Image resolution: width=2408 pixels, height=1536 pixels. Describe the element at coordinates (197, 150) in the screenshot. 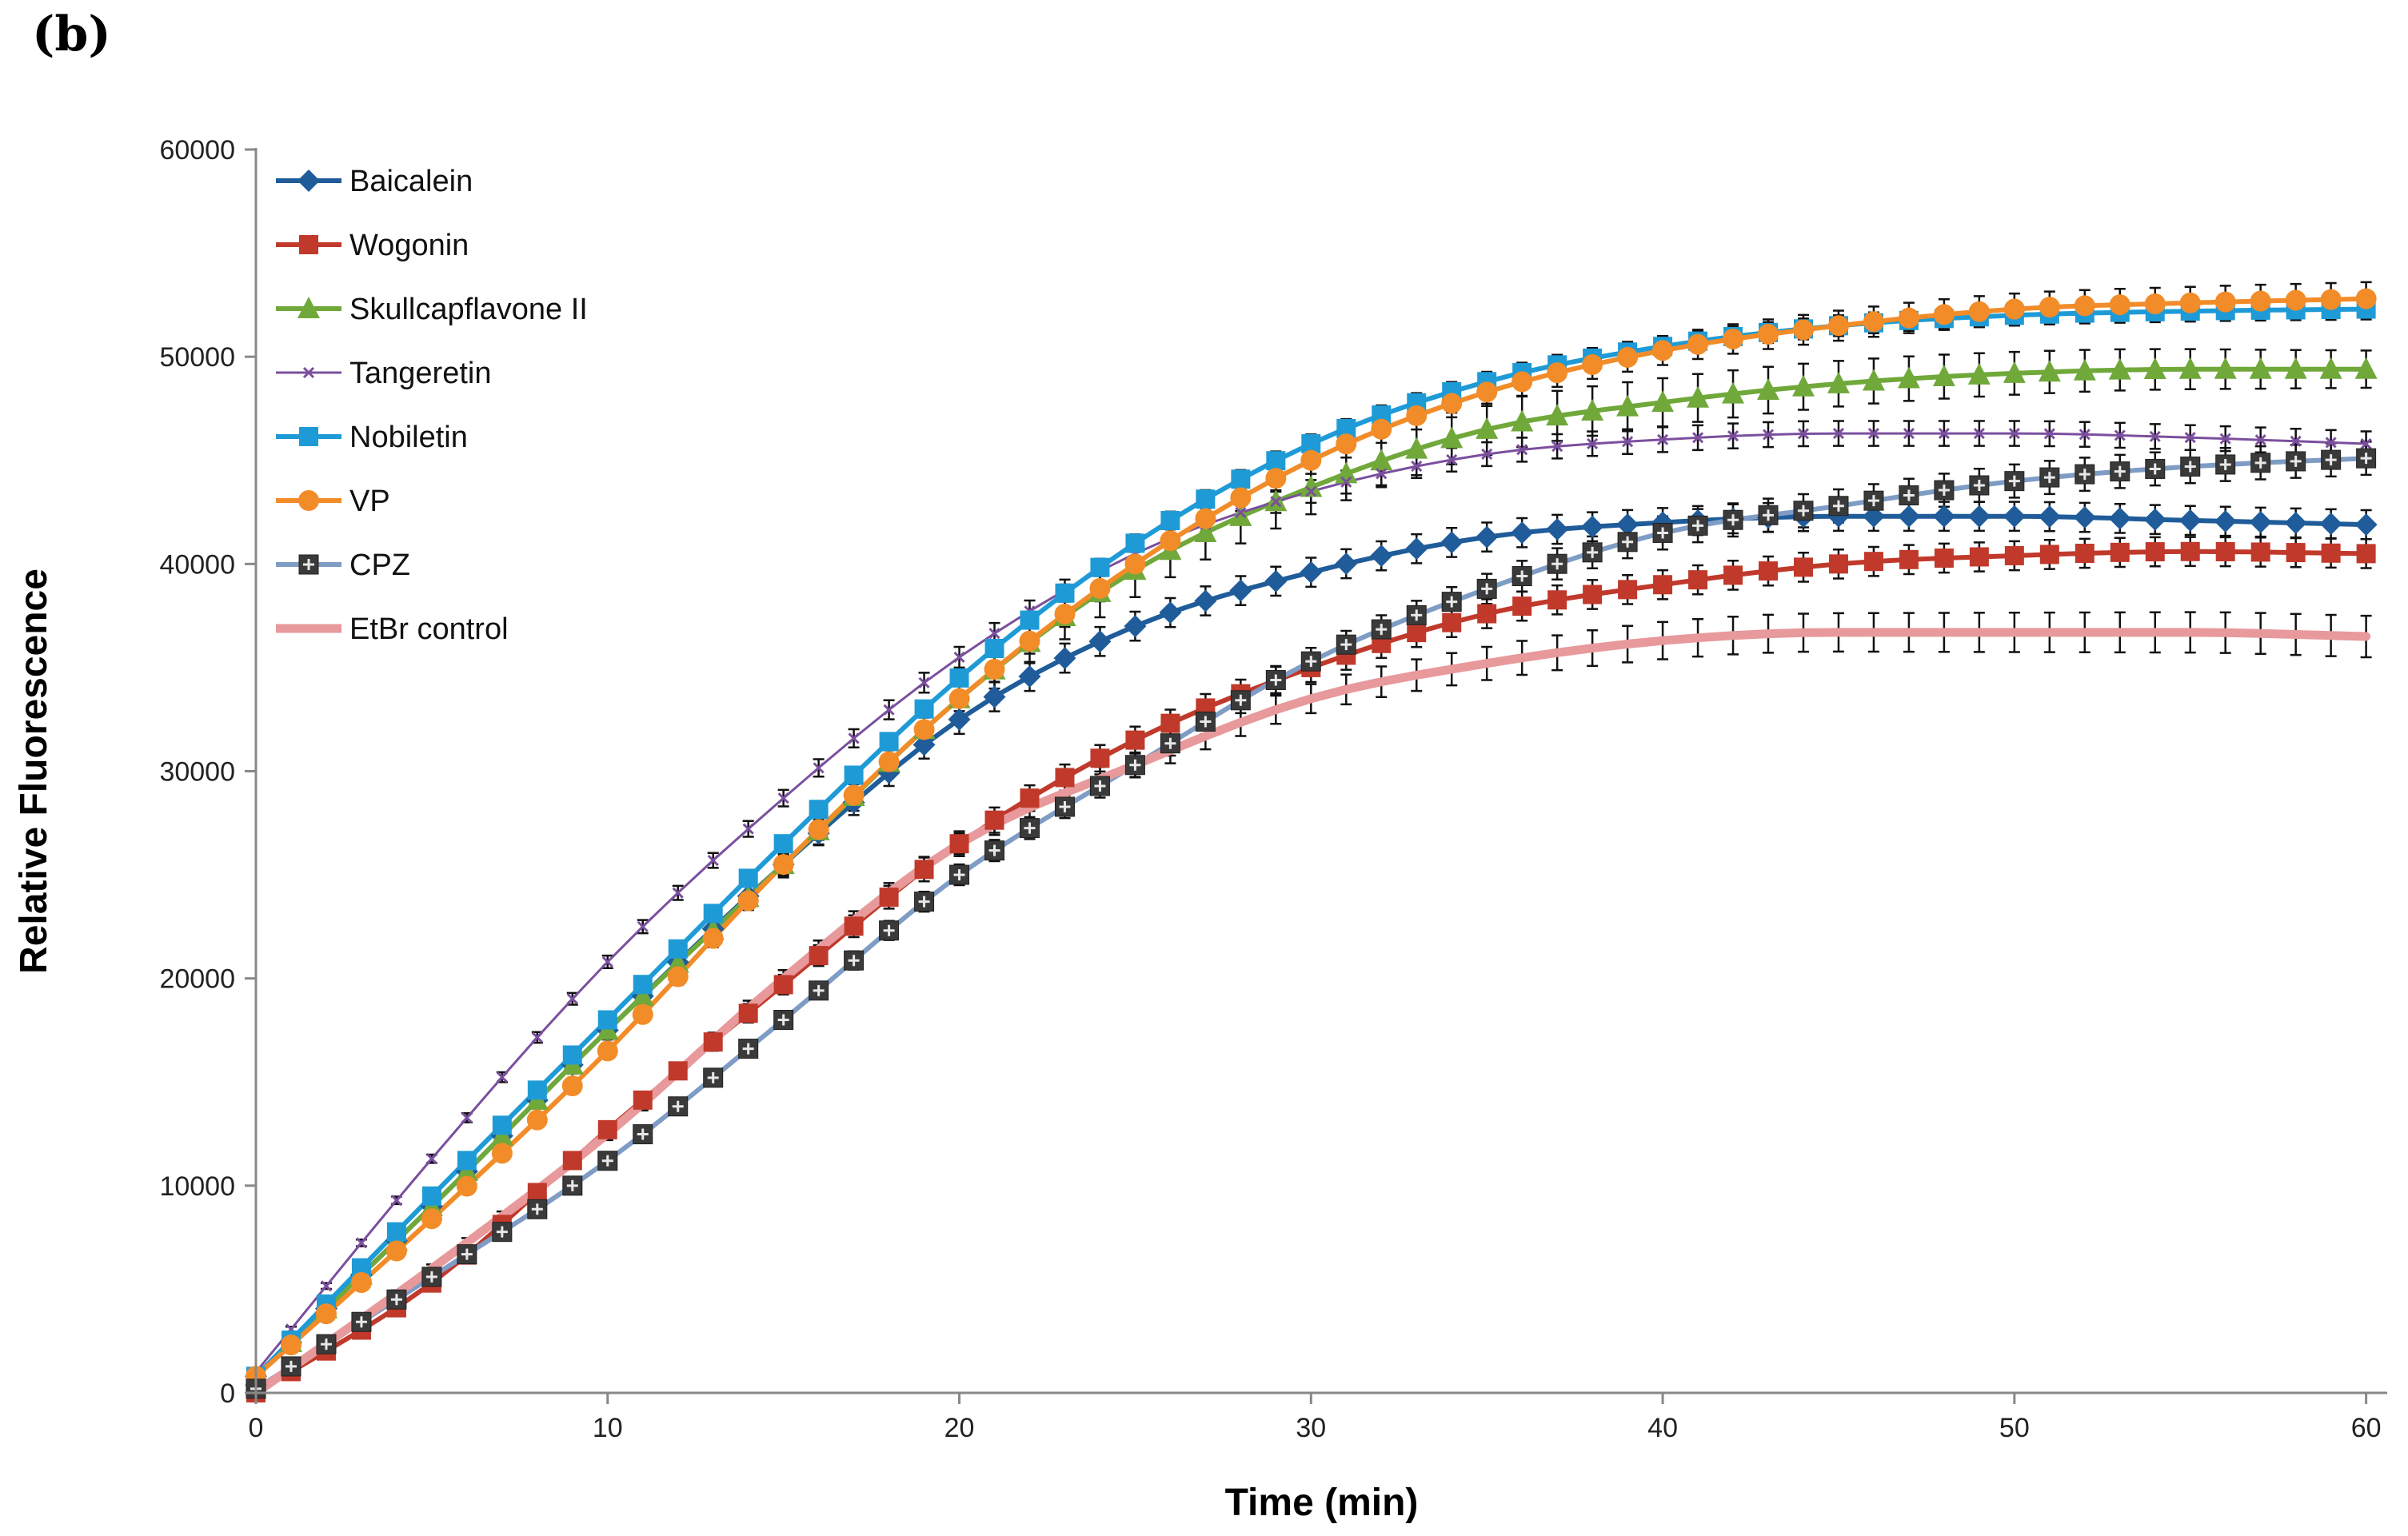

I see `y-tick-label: 60000` at that location.